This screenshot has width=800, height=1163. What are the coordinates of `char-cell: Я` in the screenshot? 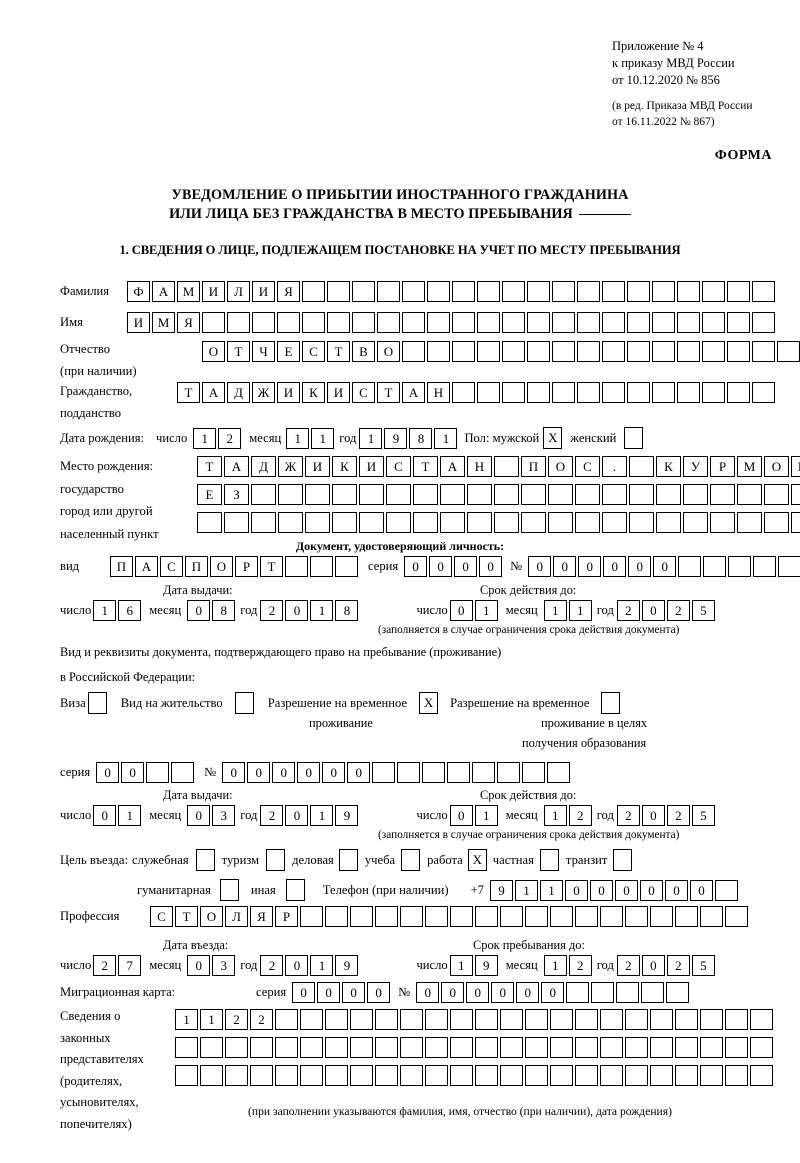 It's located at (288, 291).